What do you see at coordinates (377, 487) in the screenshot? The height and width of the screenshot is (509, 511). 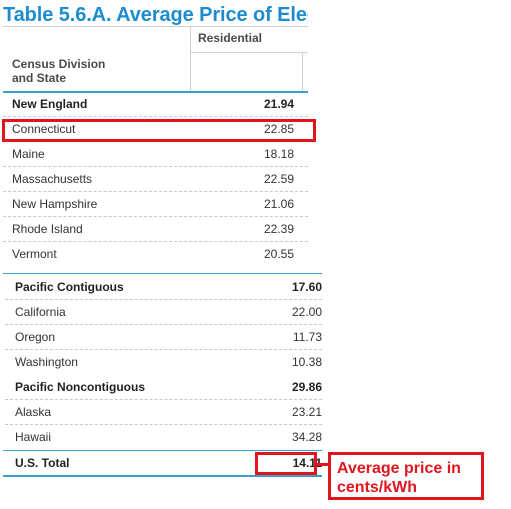 I see `annotation-line2: cents/kWh` at bounding box center [377, 487].